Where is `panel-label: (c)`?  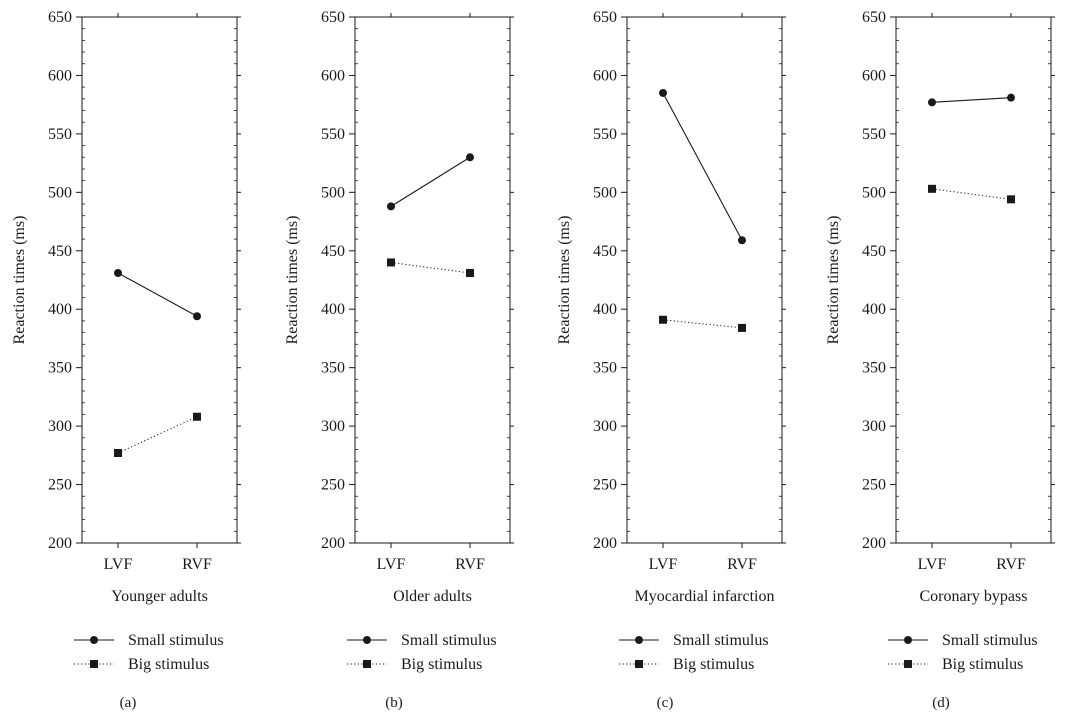 panel-label: (c) is located at coordinates (665, 703).